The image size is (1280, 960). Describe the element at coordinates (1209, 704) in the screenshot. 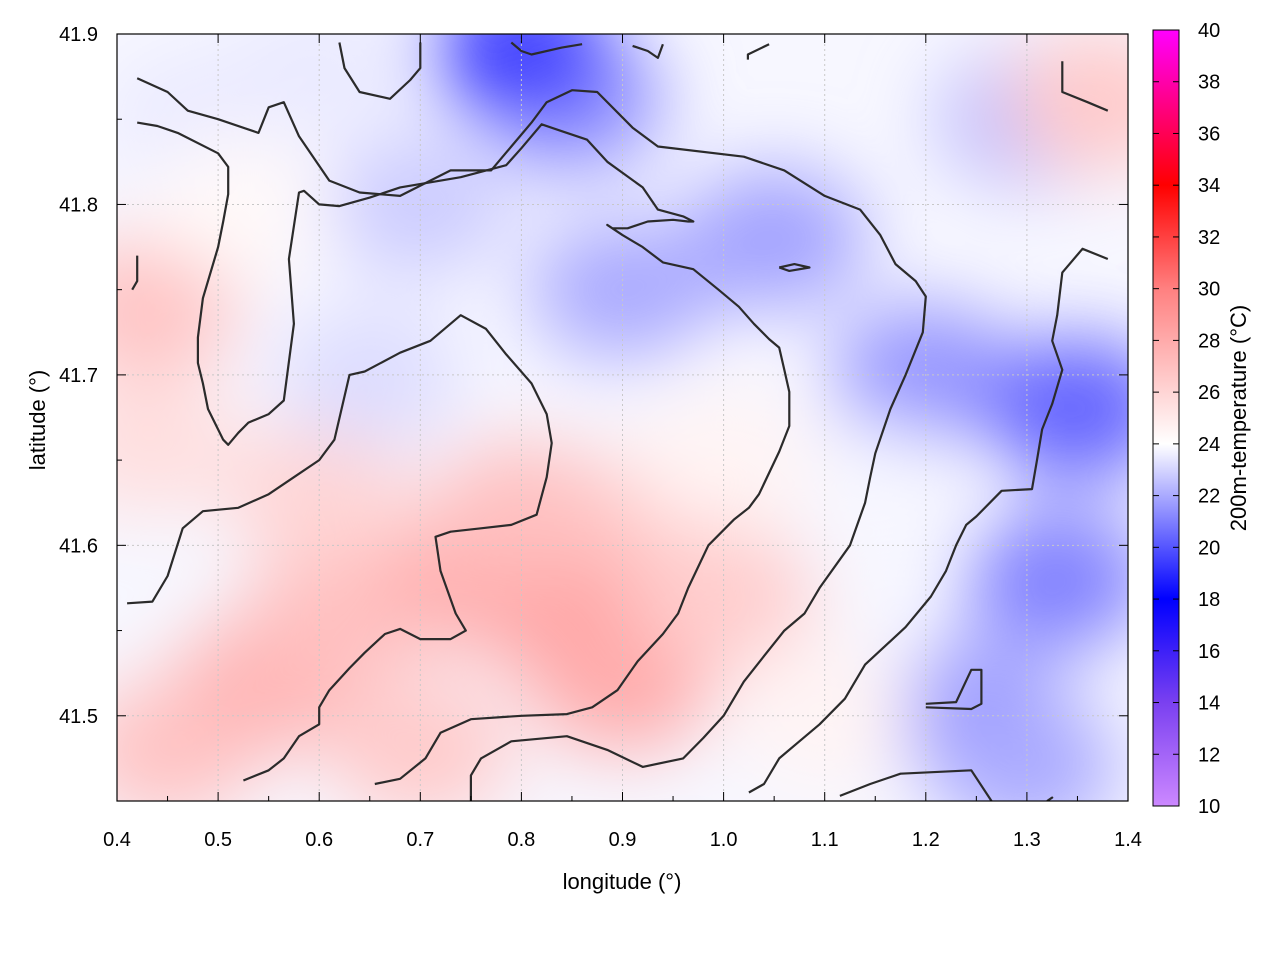

I see `colorbar-tick-label: 14` at that location.